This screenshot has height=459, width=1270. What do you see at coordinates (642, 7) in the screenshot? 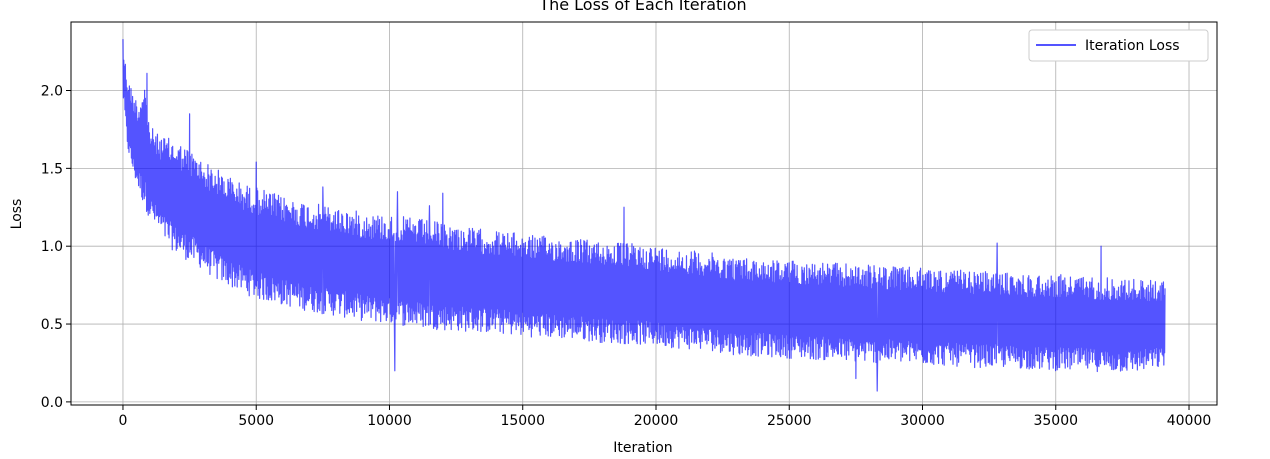
I see `chart-title: The Loss of Each Iteration` at bounding box center [642, 7].